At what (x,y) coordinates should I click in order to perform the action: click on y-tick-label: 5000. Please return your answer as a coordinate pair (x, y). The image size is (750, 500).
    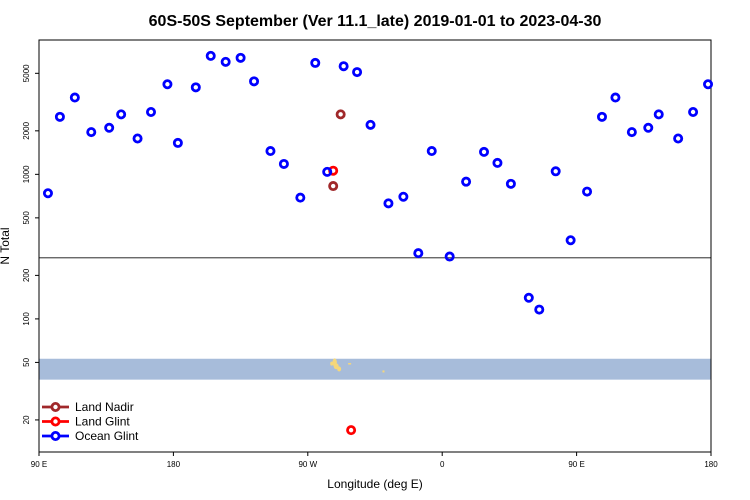
    Looking at the image, I should click on (26, 73).